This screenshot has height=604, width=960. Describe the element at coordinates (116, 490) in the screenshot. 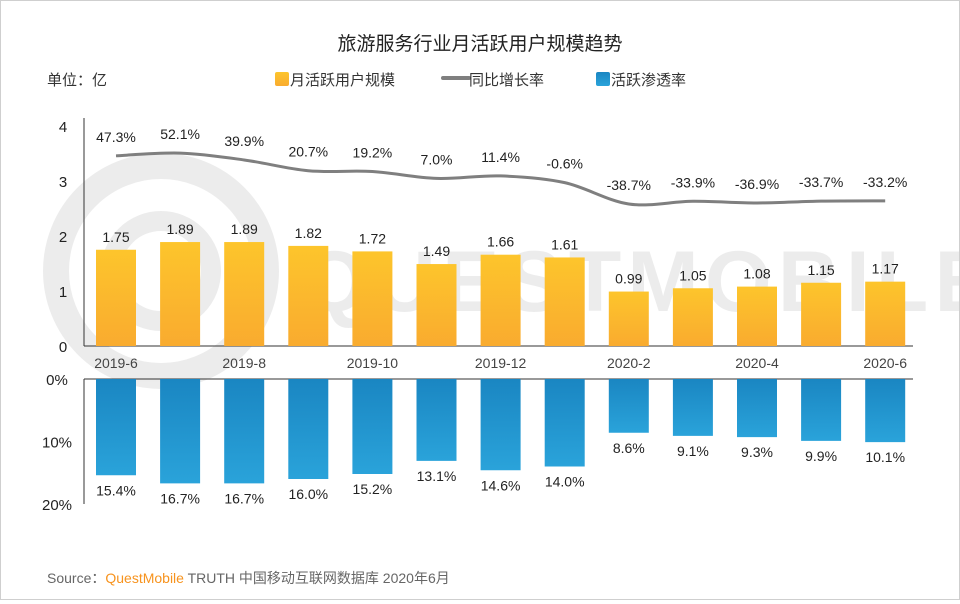

I see `data-label-penetration: 15.4%` at that location.